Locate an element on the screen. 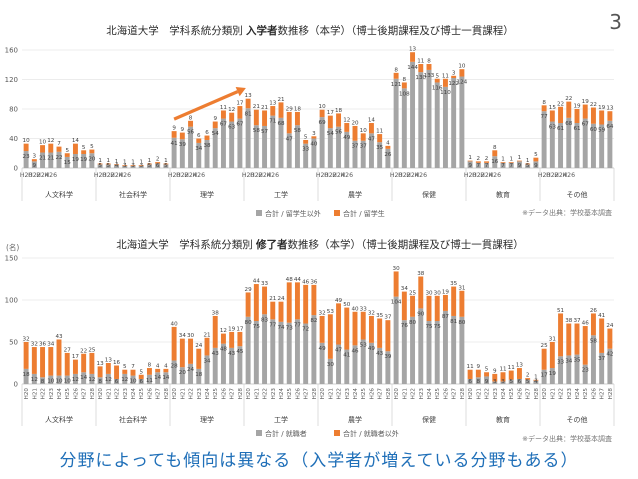  x-tick-label: H23 is located at coordinates (496, 394).